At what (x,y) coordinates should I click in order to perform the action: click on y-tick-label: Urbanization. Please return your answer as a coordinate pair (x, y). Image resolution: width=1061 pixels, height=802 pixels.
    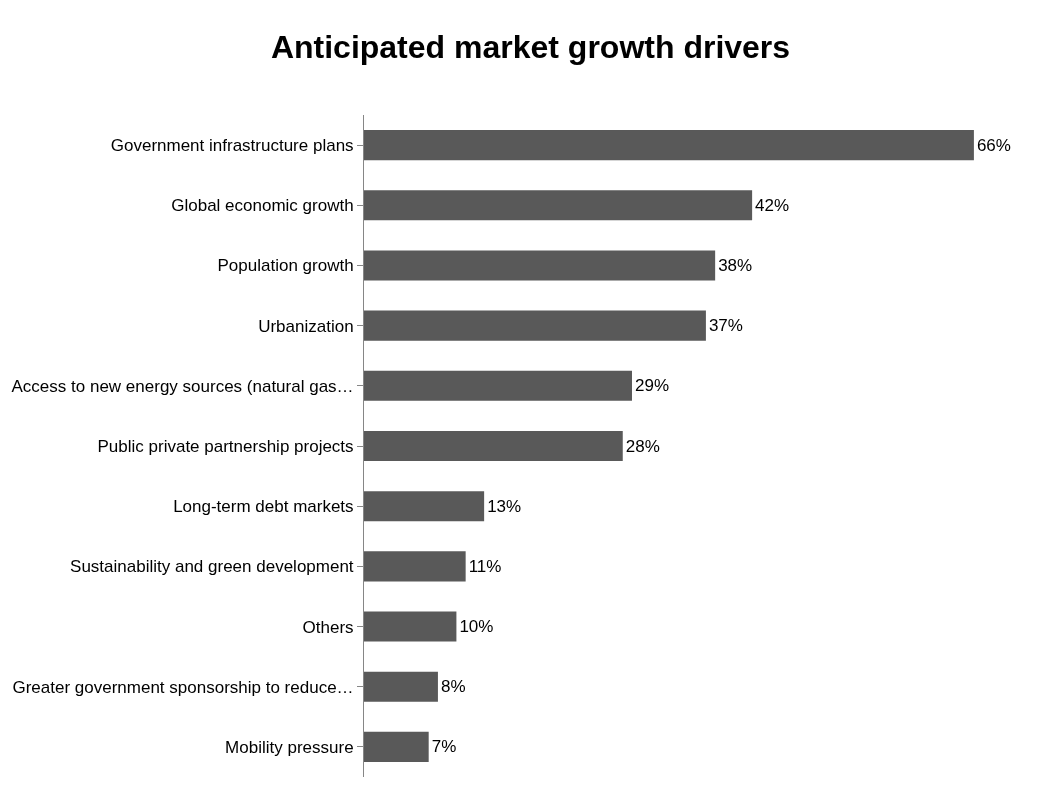
    Looking at the image, I should click on (306, 326).